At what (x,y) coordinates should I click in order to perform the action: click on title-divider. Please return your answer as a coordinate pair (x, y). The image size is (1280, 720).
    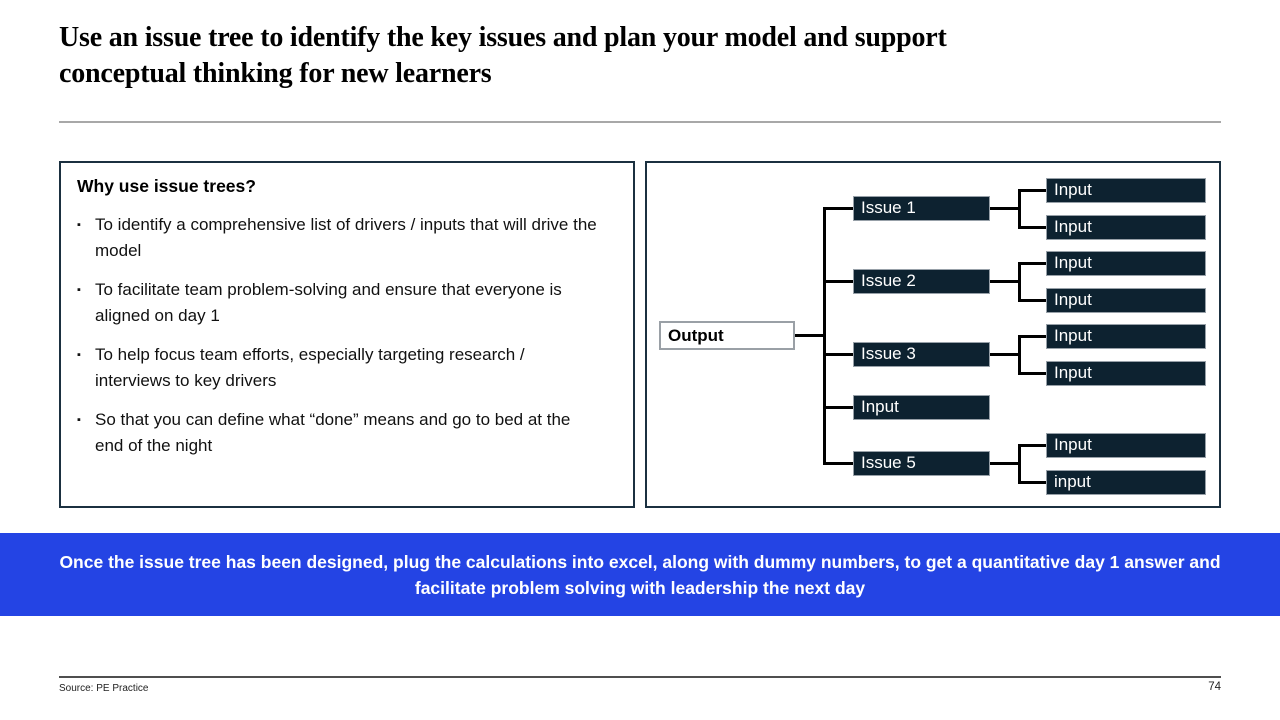
    Looking at the image, I should click on (640, 122).